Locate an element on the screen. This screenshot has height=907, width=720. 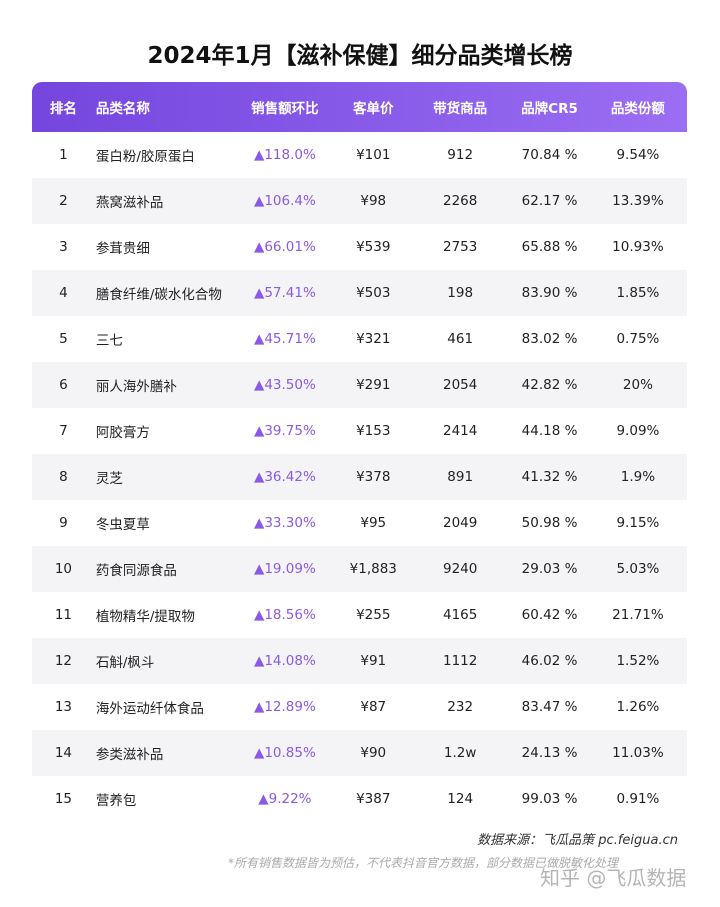
cell: 41.32 % is located at coordinates (549, 477).